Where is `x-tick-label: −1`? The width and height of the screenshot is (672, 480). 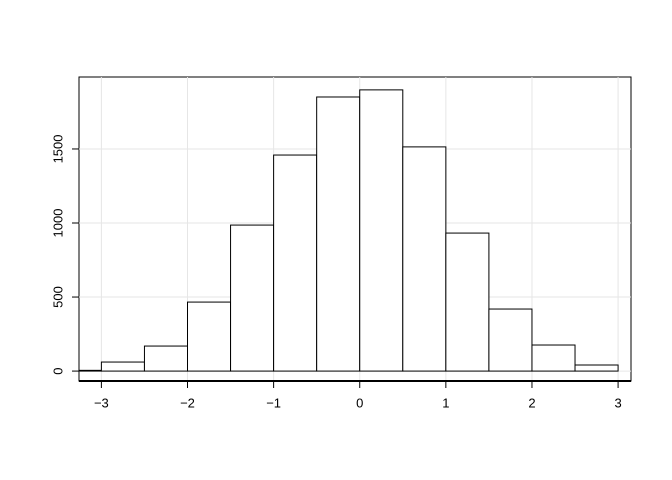
x-tick-label: −1 is located at coordinates (273, 402).